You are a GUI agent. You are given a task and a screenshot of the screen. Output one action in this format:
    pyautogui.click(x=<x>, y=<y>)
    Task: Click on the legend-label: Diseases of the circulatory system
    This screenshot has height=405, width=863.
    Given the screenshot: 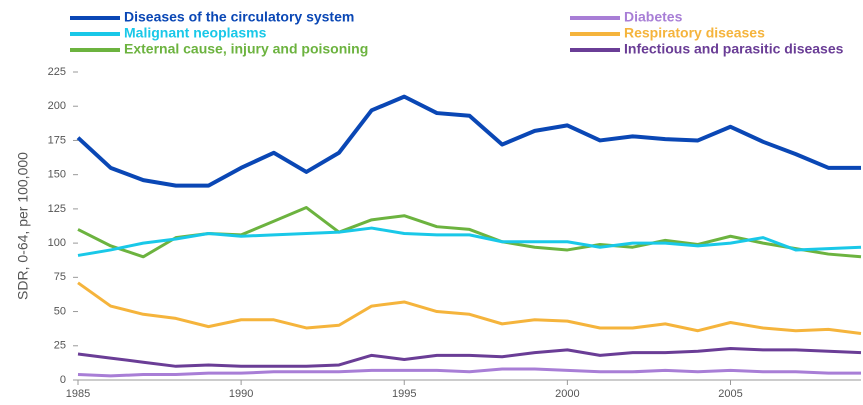 What is the action you would take?
    pyautogui.click(x=239, y=17)
    